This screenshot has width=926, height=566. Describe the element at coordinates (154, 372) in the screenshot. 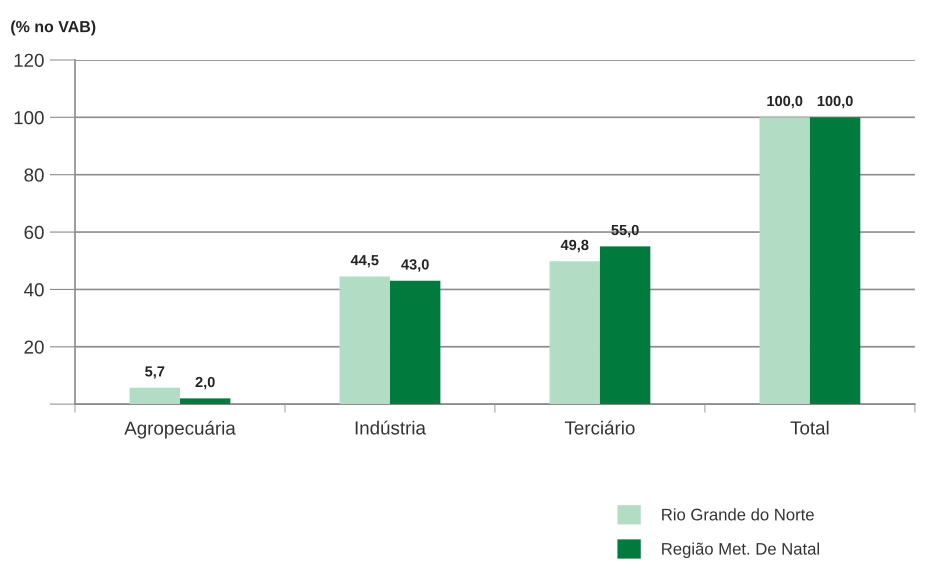

I see `data-label: 5,7` at that location.